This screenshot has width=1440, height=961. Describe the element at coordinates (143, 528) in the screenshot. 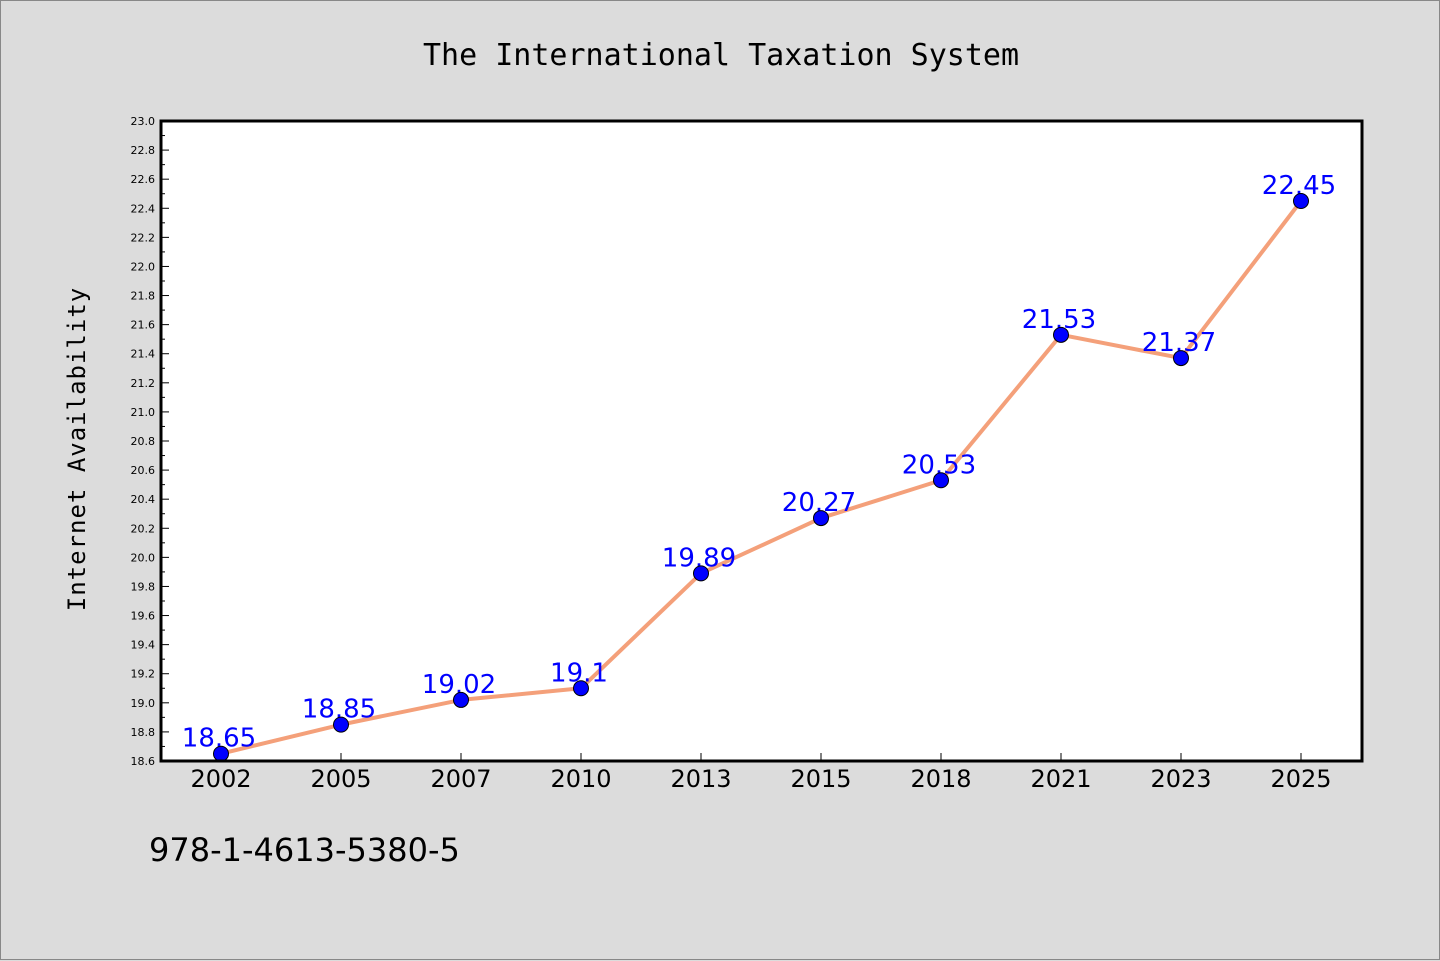

I see `y-tick-label: 20.2` at that location.